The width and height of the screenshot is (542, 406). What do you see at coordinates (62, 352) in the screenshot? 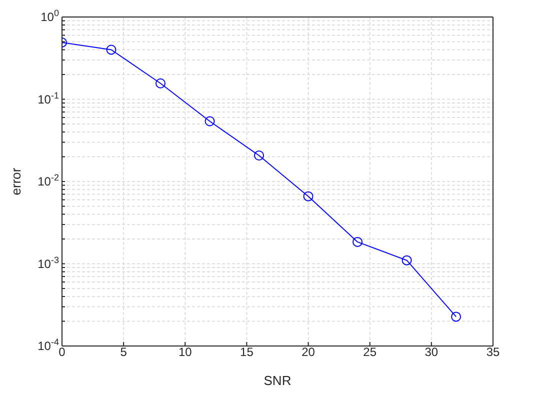
I see `x-tick-label: 0` at bounding box center [62, 352].